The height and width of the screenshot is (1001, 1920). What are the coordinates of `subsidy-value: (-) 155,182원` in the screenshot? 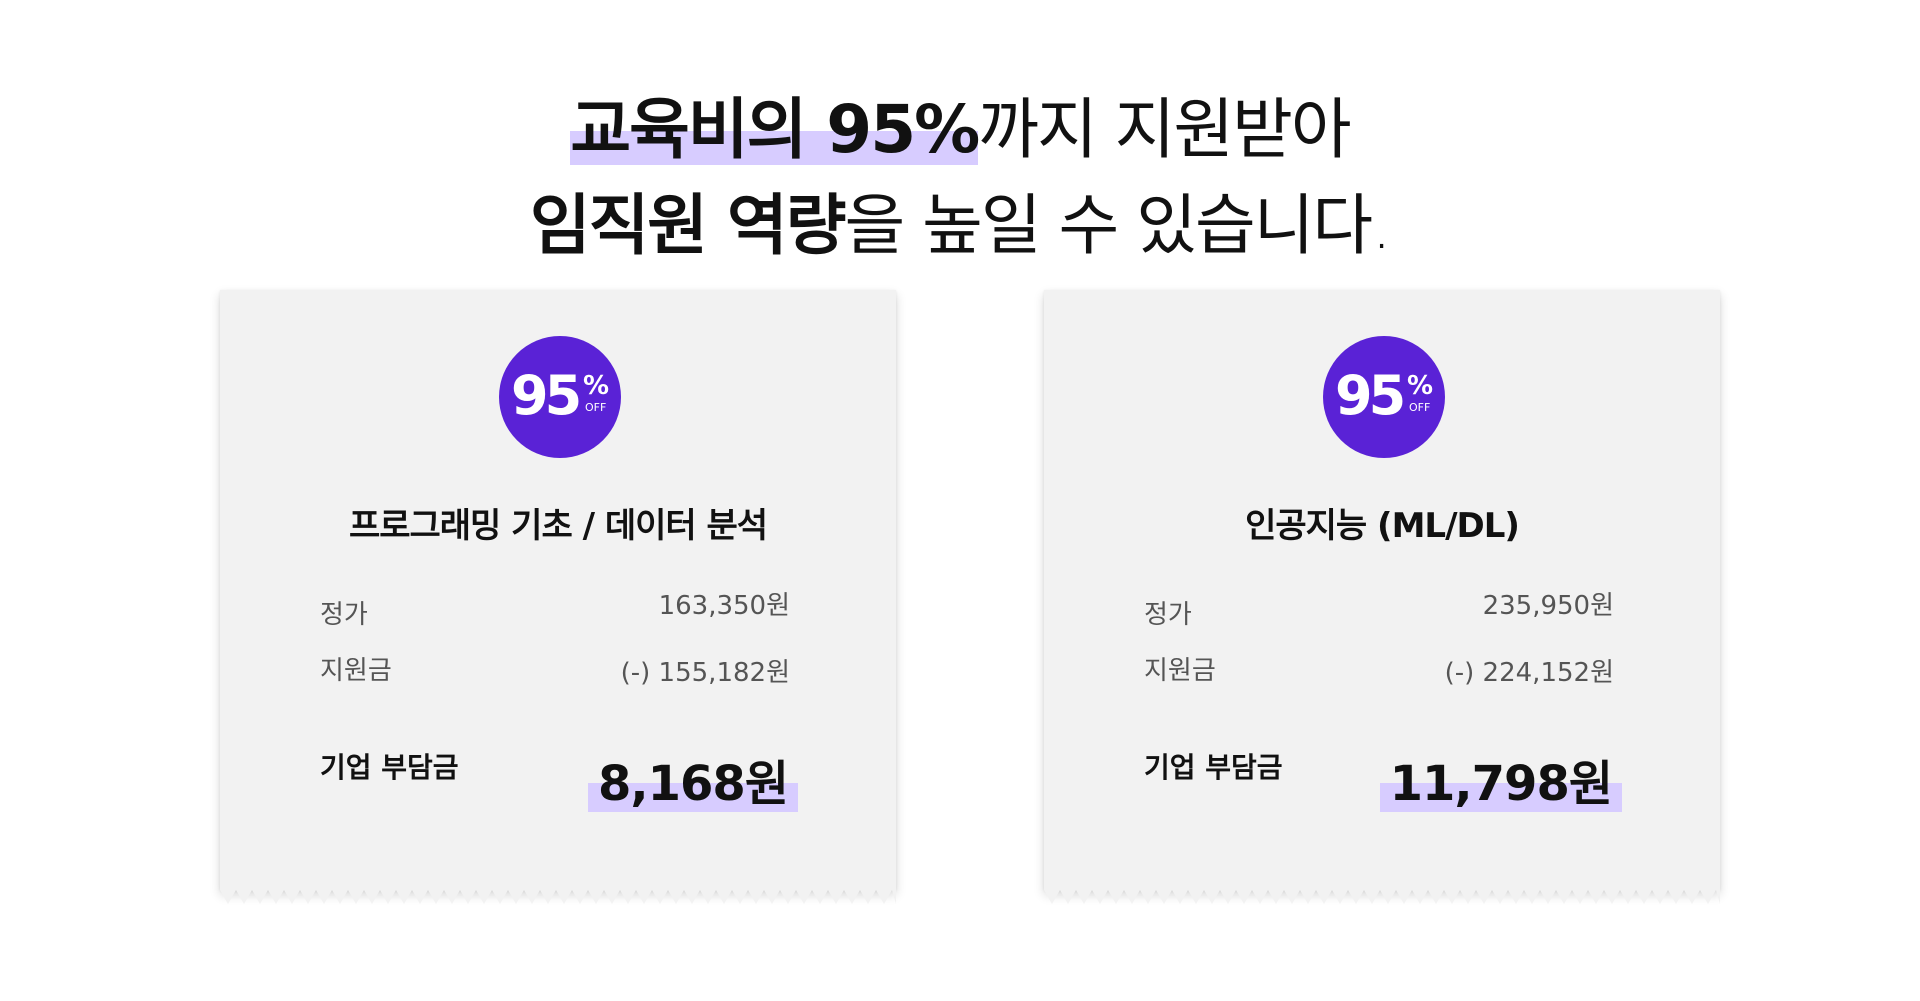 It's located at (705, 673).